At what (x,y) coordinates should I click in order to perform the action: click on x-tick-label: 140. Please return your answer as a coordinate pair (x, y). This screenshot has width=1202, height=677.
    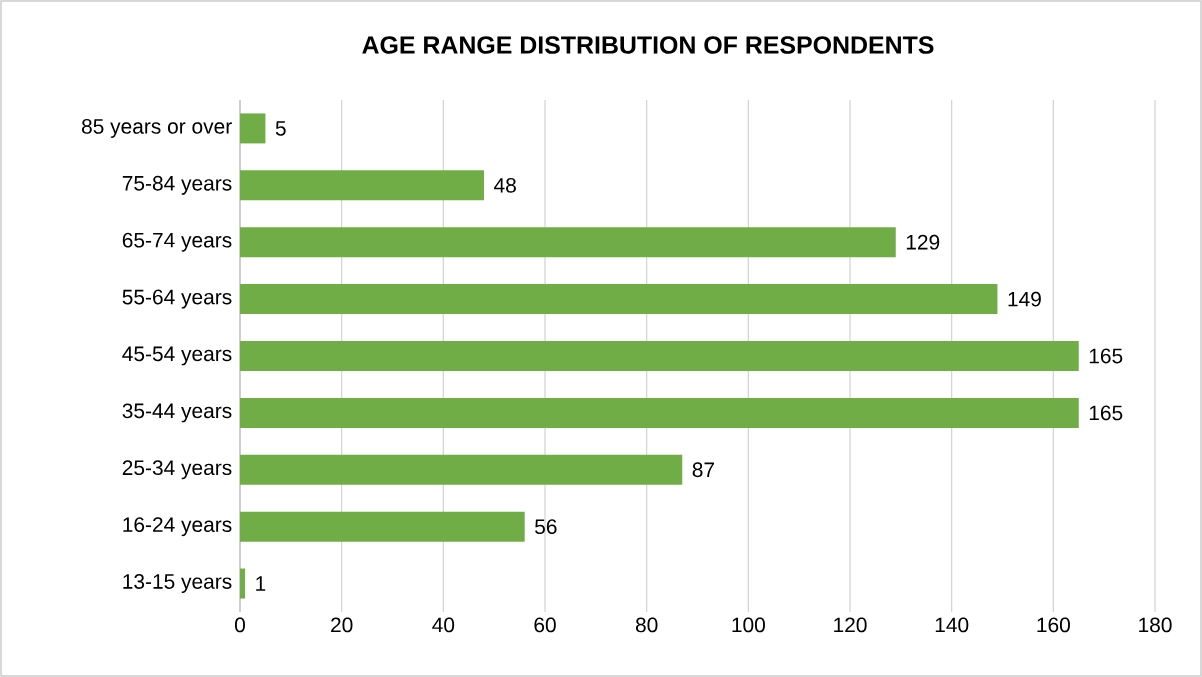
    Looking at the image, I should click on (952, 625).